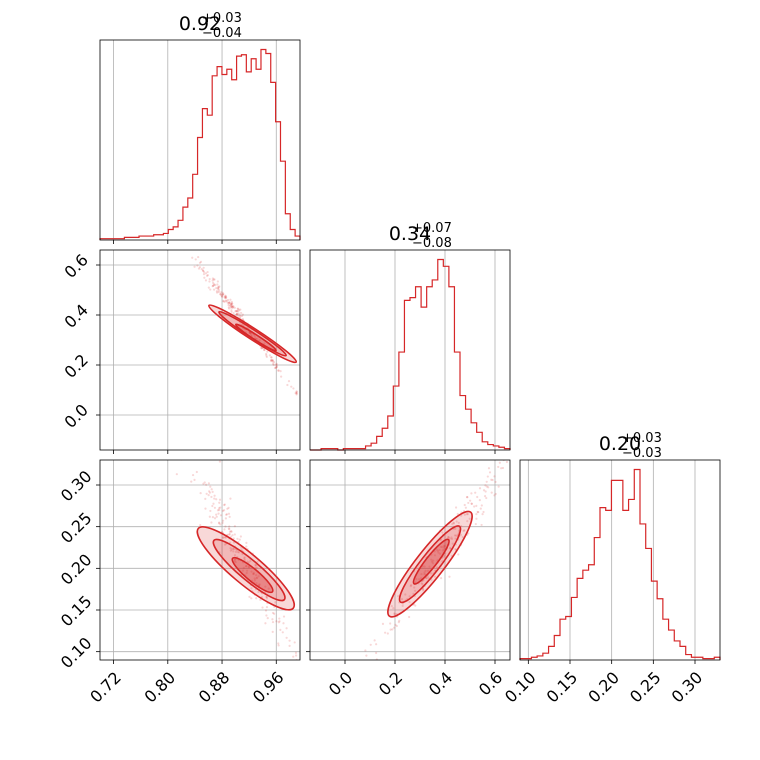 This screenshot has height=760, width=760. Describe the element at coordinates (620, 444) in the screenshot. I see `title-median-2: 0.20` at that location.